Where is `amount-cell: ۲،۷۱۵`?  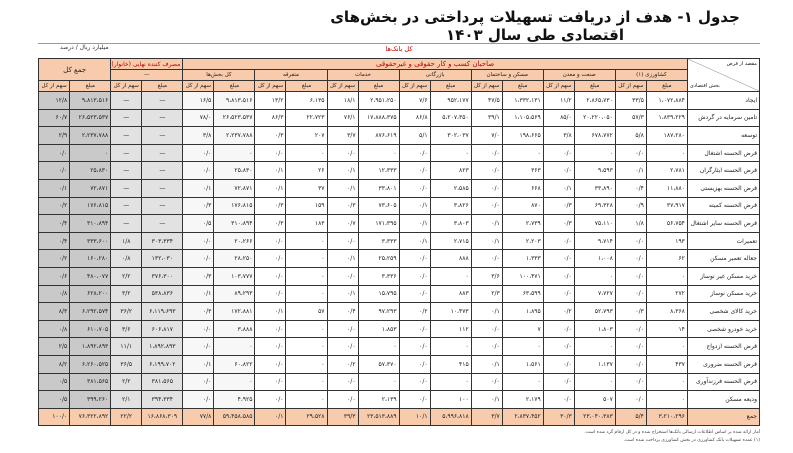
amount-cell: ۲،۷۱۵ is located at coordinates (450, 241).